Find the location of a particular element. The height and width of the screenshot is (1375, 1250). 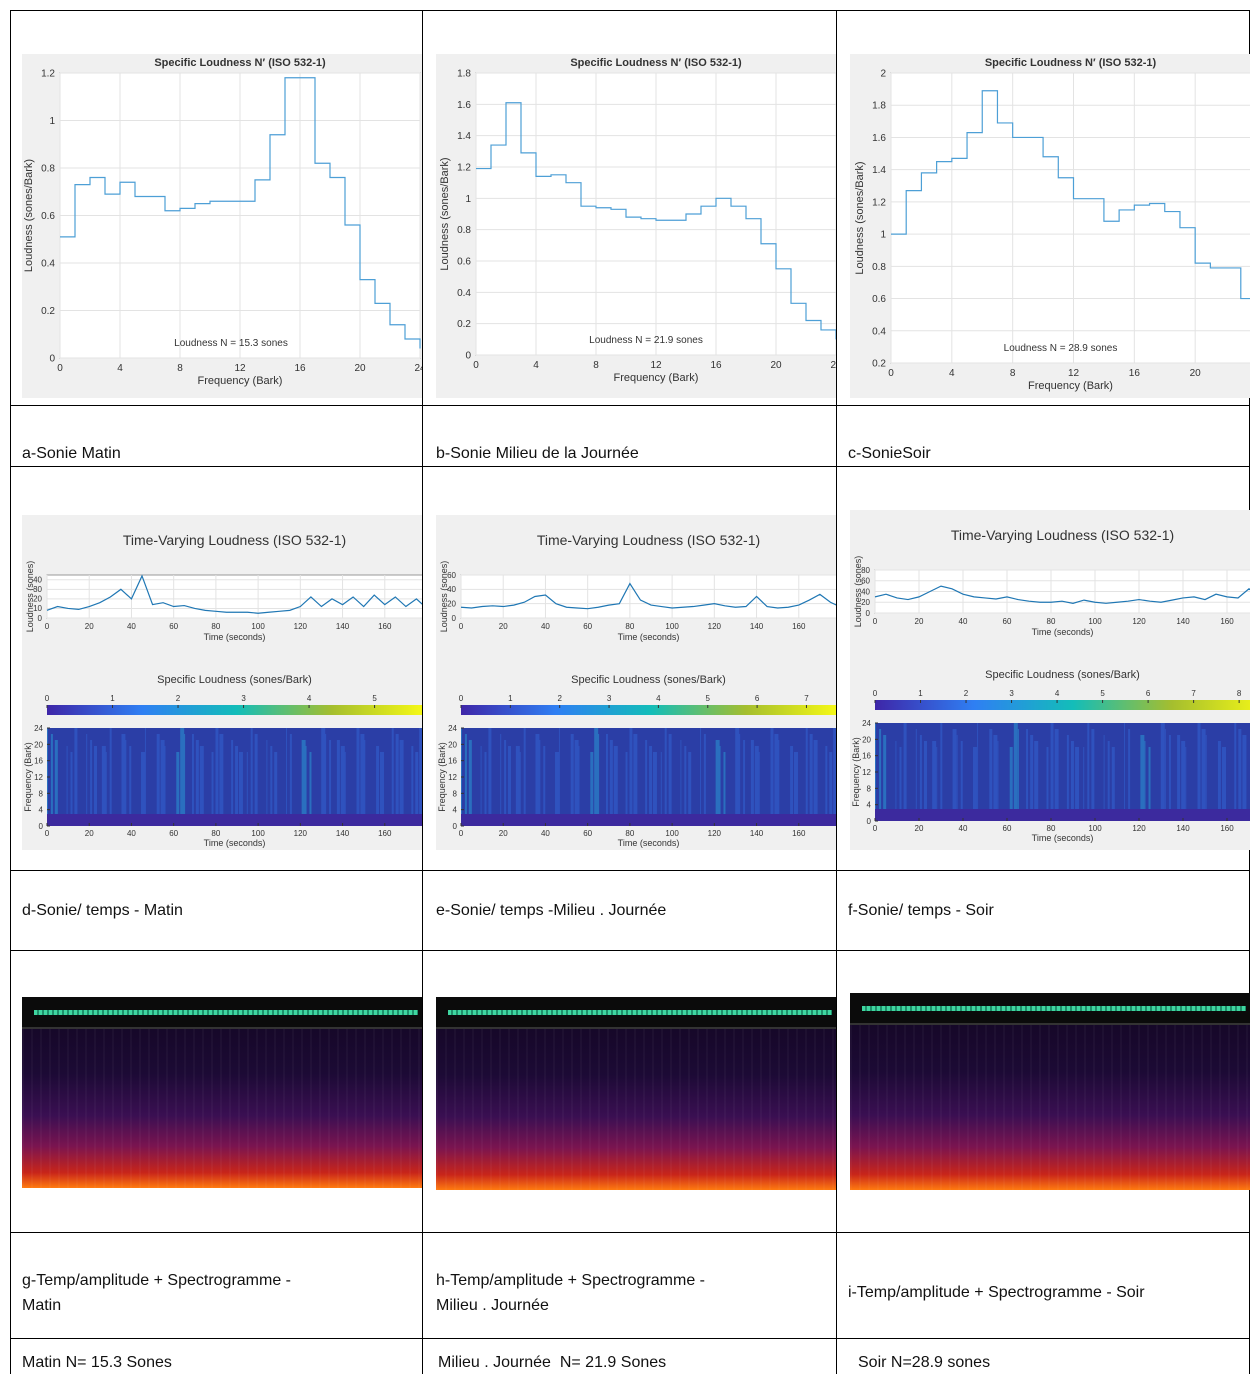

colorbar-tick-label: 6 is located at coordinates (1148, 693).